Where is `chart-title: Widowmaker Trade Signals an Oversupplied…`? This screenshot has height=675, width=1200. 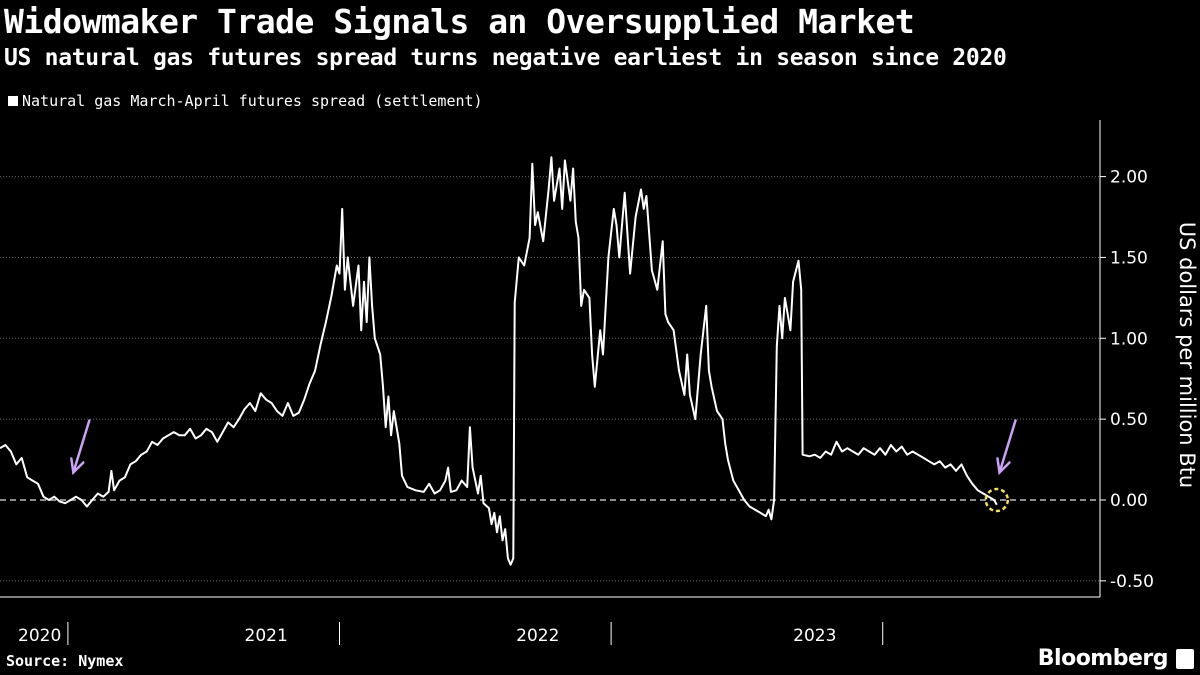
chart-title: Widowmaker Trade Signals an Oversupplied… is located at coordinates (459, 21).